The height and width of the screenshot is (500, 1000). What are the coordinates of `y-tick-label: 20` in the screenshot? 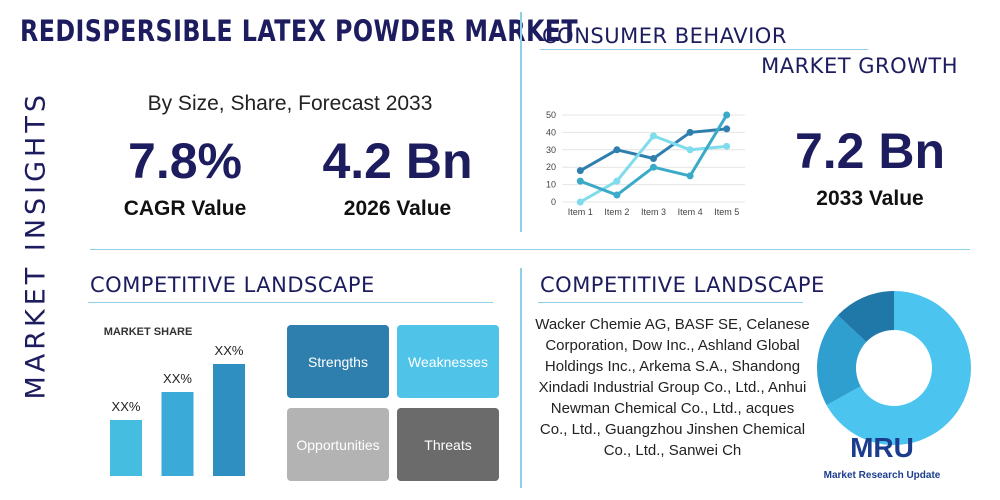 It's located at (551, 167).